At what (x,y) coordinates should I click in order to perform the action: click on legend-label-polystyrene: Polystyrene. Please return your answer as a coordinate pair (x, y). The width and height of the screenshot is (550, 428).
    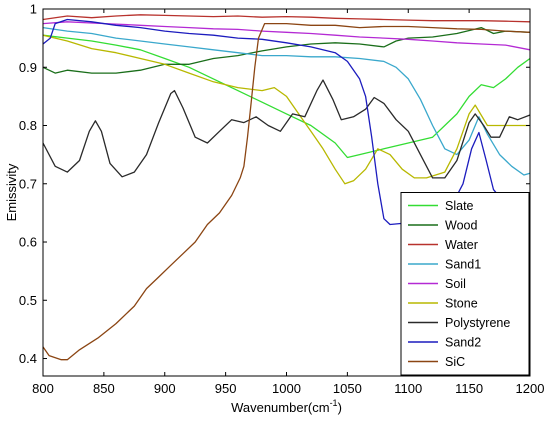
    Looking at the image, I should click on (477, 323).